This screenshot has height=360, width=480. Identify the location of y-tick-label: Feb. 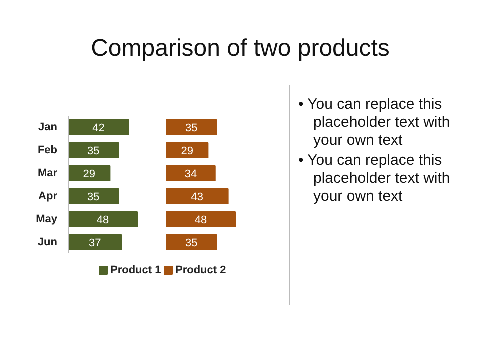
(48, 150).